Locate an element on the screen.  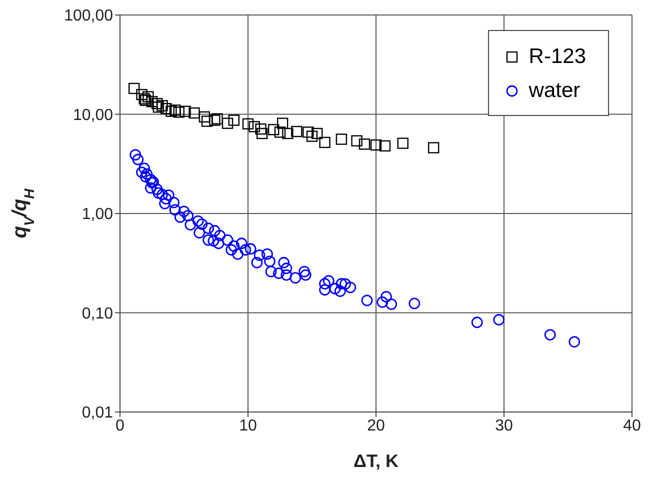
legend-label: R-123 is located at coordinates (557, 57).